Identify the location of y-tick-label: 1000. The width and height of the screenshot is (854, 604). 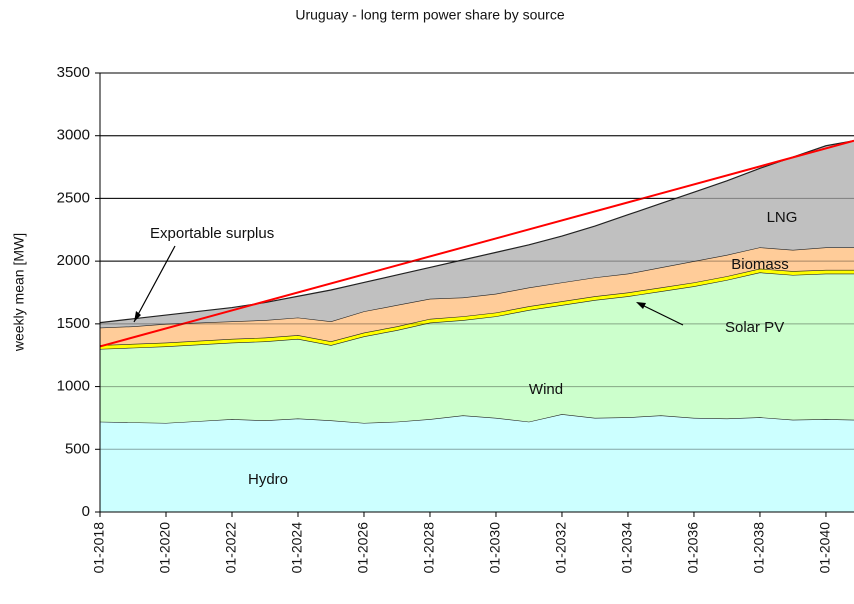
(73, 386).